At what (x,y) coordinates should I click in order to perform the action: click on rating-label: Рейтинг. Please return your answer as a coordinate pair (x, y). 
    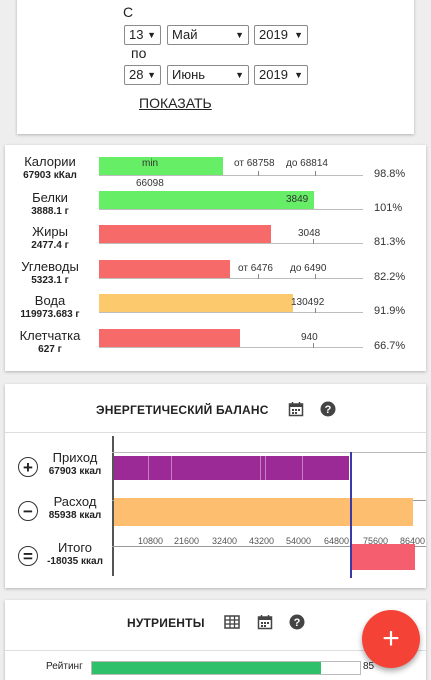
    Looking at the image, I should click on (64, 666).